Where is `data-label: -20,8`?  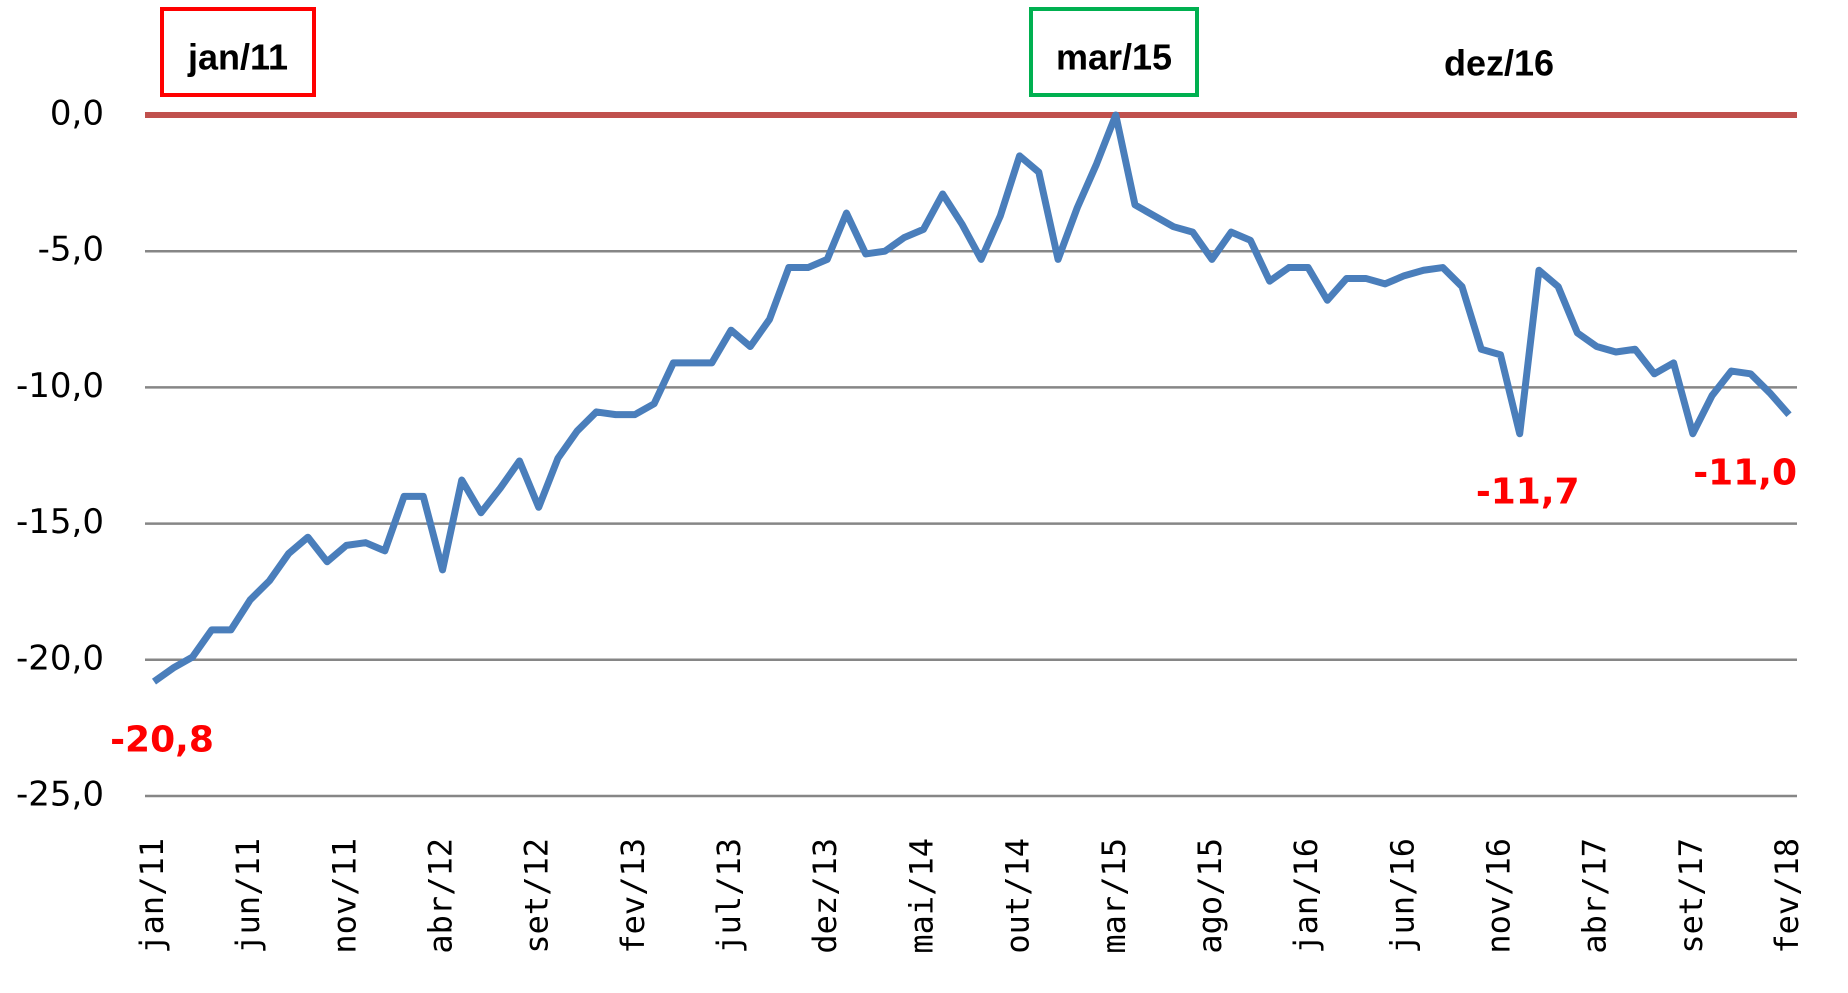
data-label: -20,8 is located at coordinates (162, 740).